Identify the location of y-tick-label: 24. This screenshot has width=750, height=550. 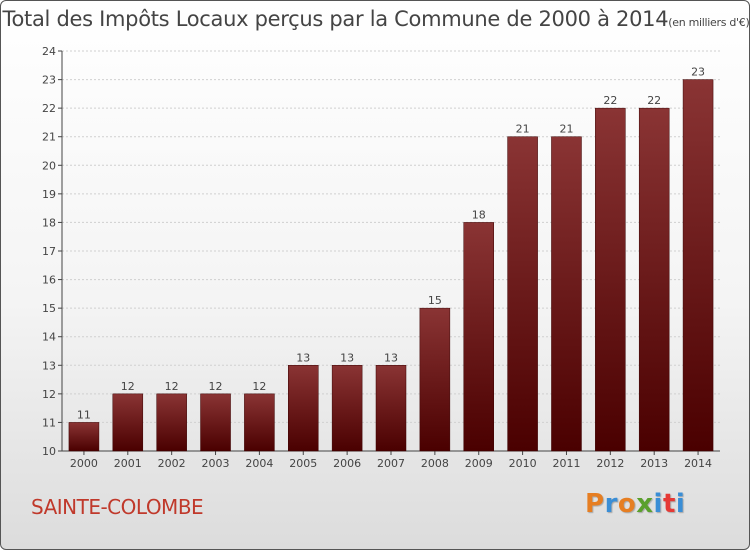
(49, 51).